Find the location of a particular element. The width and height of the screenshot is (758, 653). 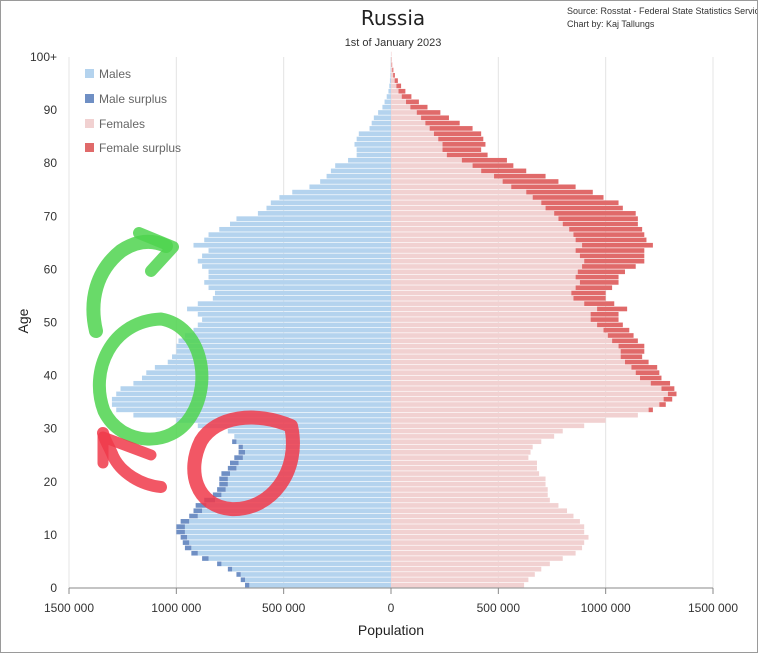

y-tick-label: 50 is located at coordinates (51, 323).